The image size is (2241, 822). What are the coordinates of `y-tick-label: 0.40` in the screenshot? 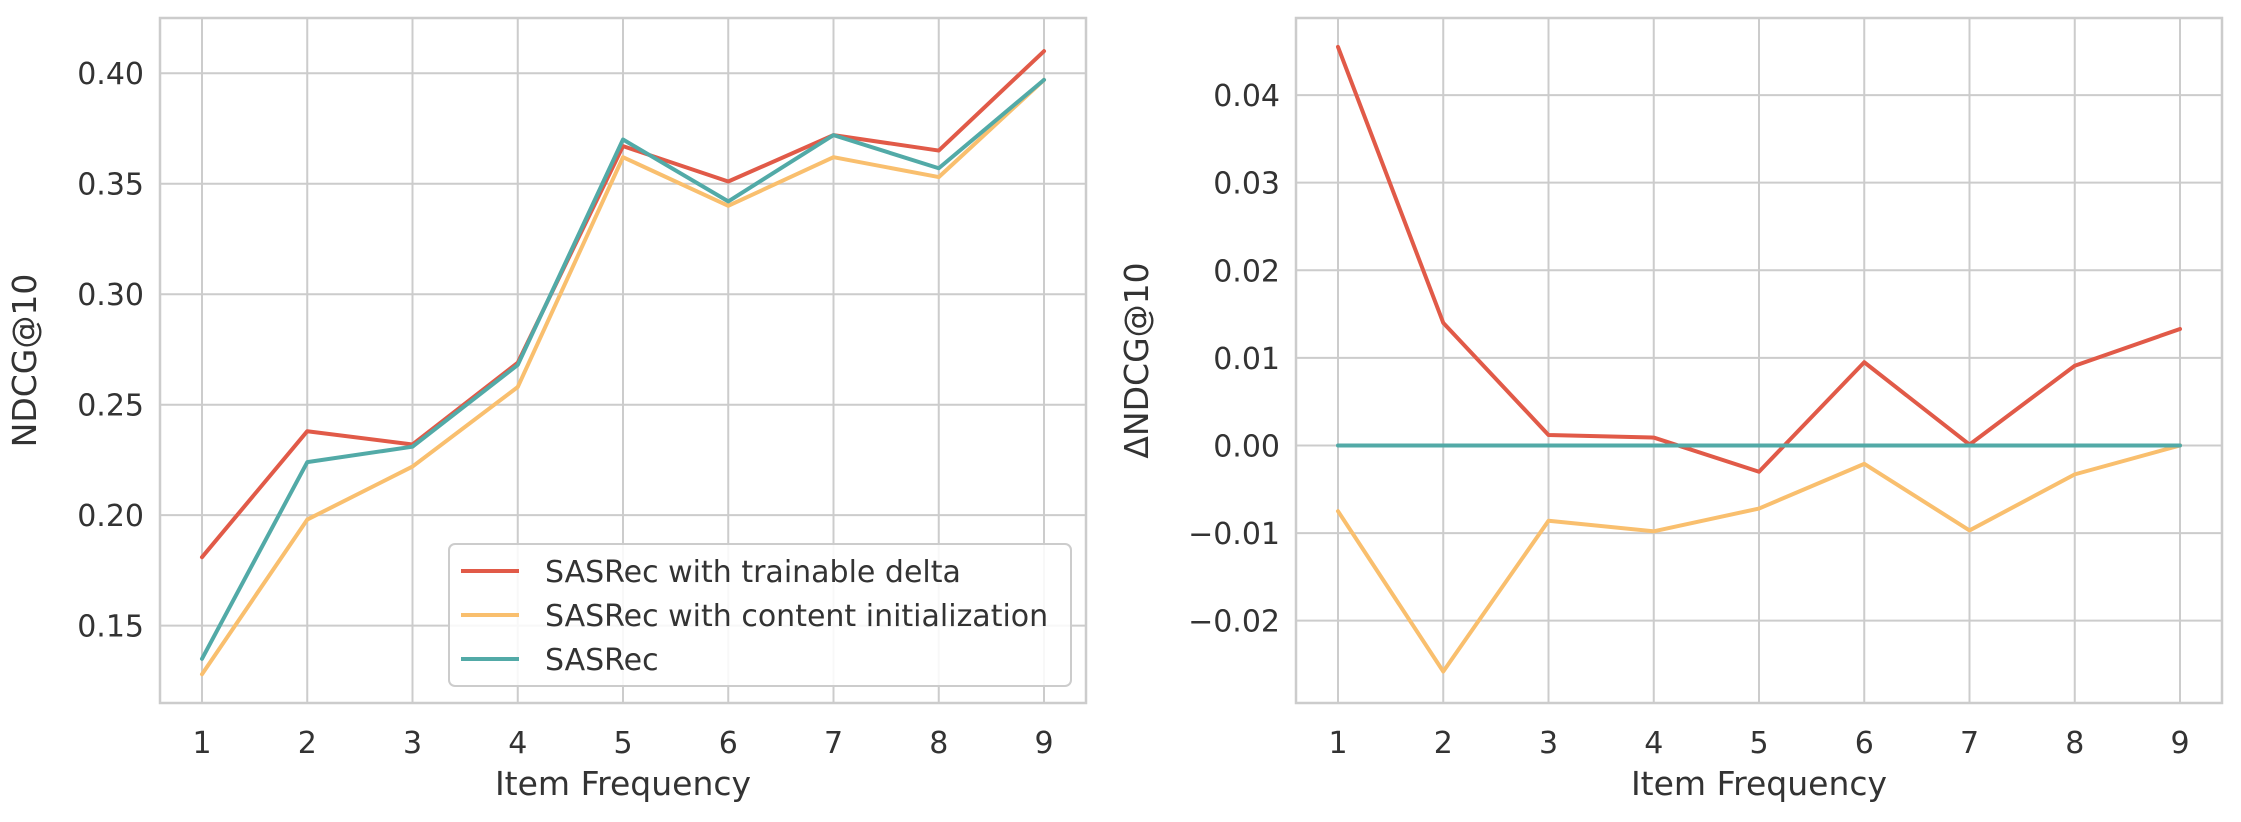 It's located at (110, 74).